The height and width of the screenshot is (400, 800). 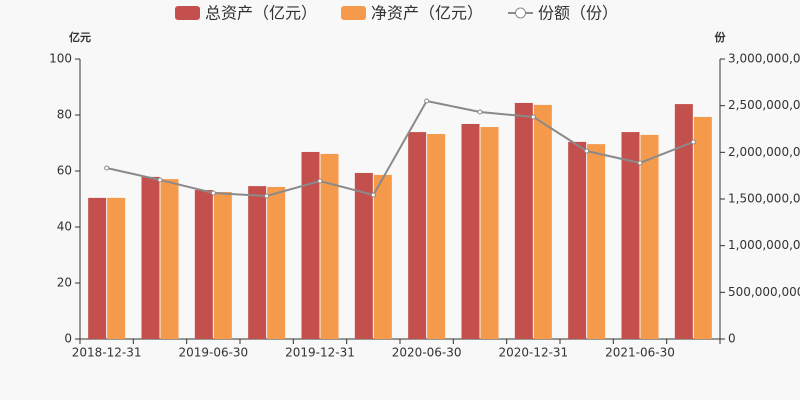 What do you see at coordinates (640, 353) in the screenshot?
I see `x-tick-label: 2021-06-30` at bounding box center [640, 353].